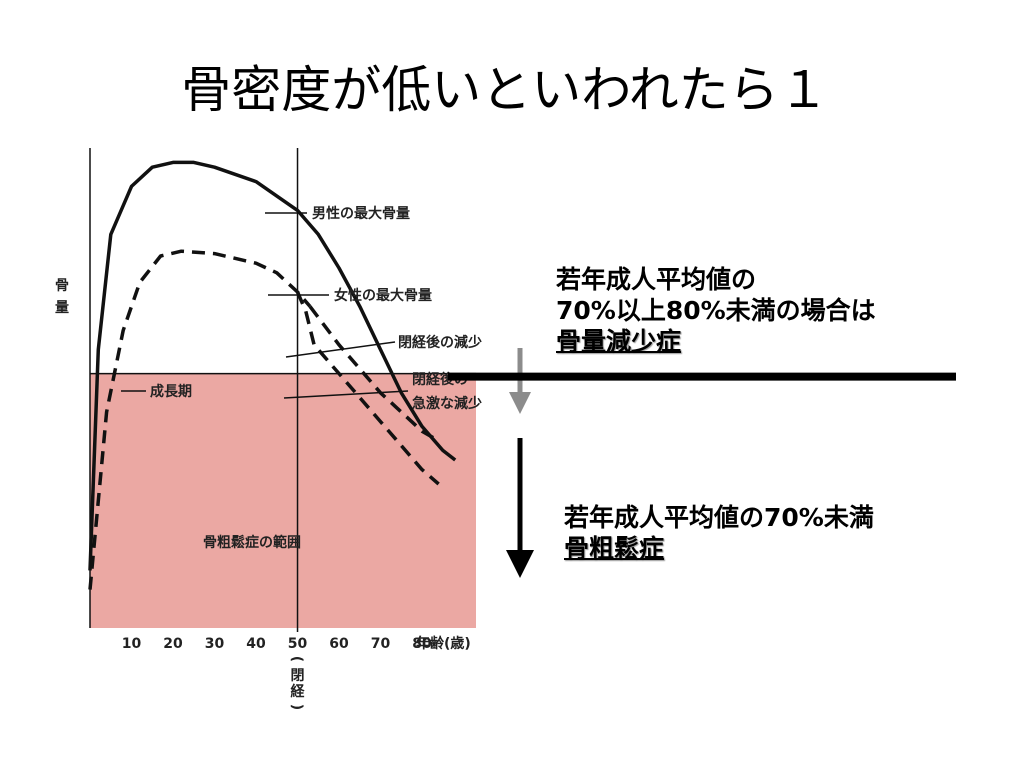 This screenshot has height=768, width=1024. Describe the element at coordinates (298, 644) in the screenshot. I see `x-tick-50: 50` at that location.